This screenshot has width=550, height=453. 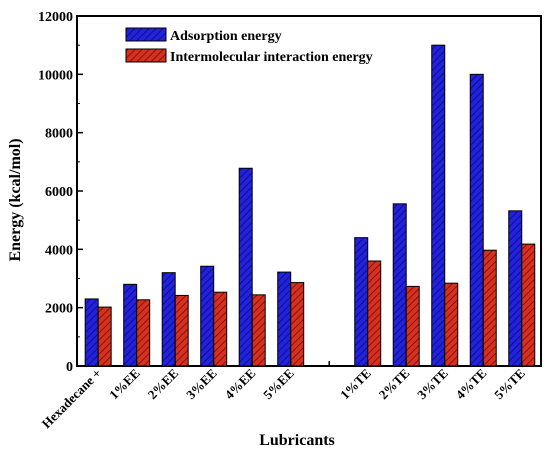 What do you see at coordinates (59, 309) in the screenshot?
I see `y-tick-label: 2000` at bounding box center [59, 309].